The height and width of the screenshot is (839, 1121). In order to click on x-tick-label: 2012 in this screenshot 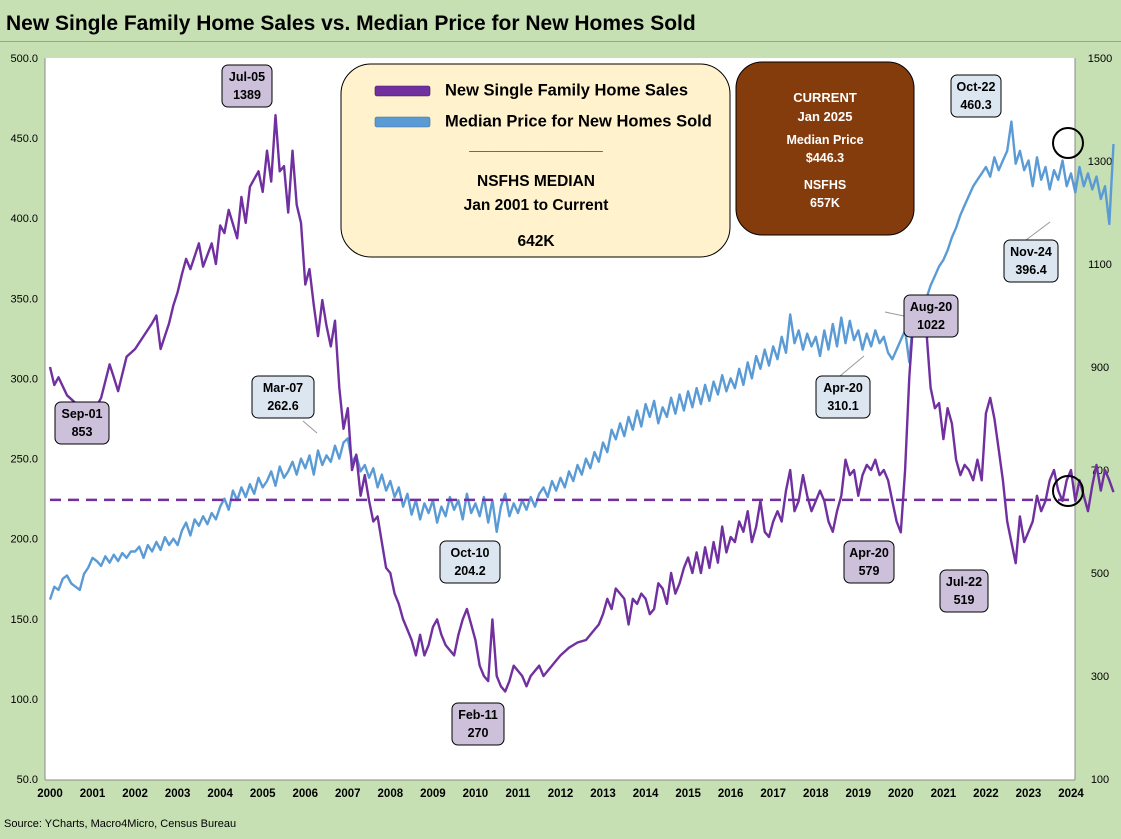, I will do `click(561, 794)`.